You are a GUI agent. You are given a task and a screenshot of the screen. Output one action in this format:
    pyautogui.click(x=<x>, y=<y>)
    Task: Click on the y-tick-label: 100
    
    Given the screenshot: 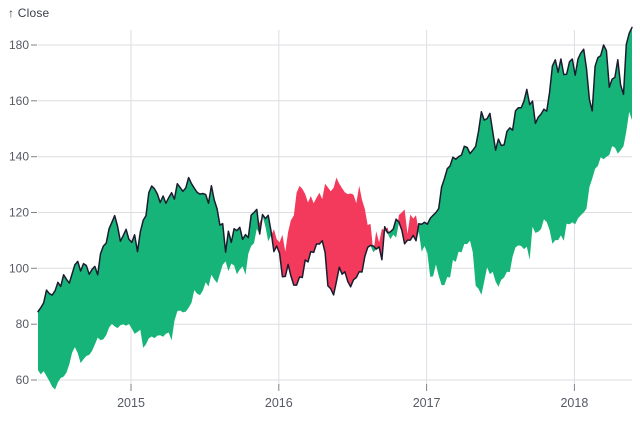 What is the action you would take?
    pyautogui.click(x=19, y=268)
    